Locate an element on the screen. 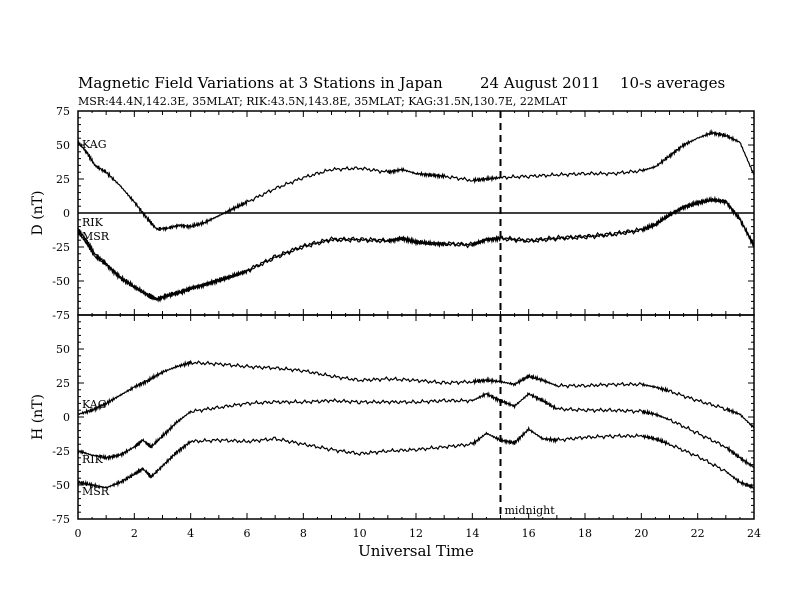 The image size is (792, 612). chart-date: 24 August 2011 is located at coordinates (540, 83).